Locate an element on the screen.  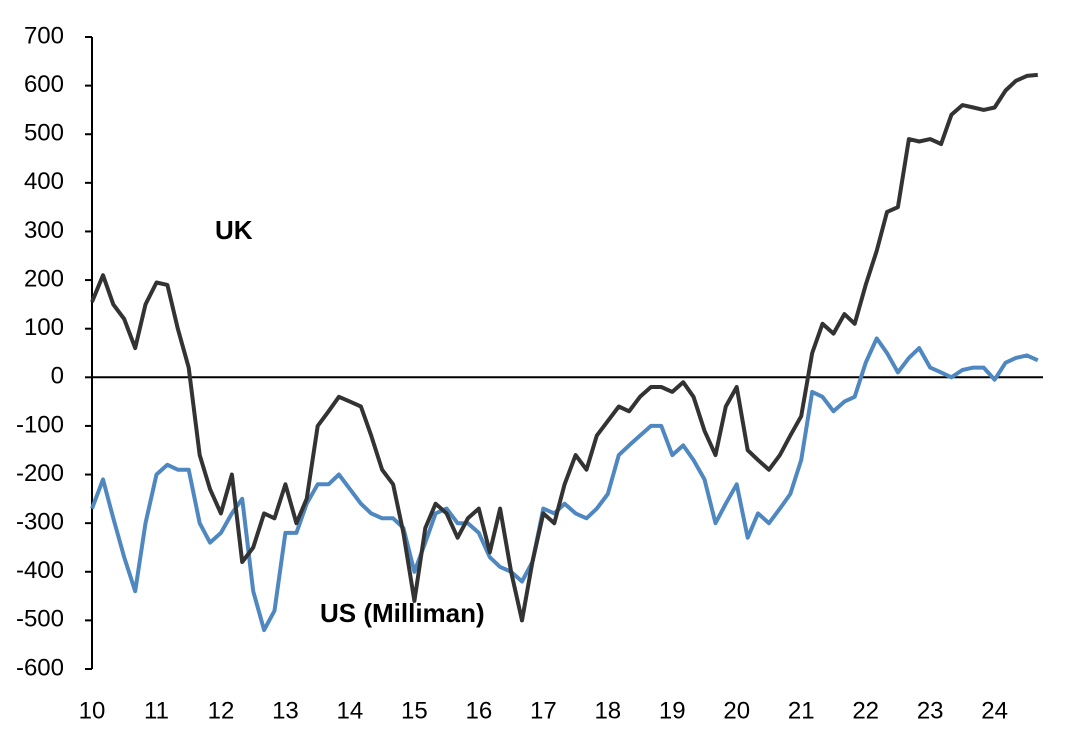
x-tick-label: 12 is located at coordinates (221, 710).